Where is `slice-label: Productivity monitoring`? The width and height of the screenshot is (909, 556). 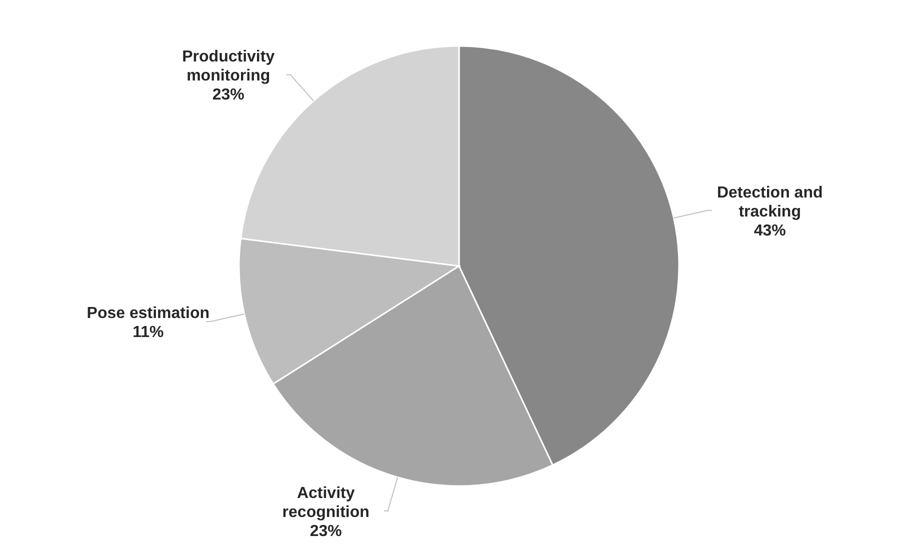
slice-label: Productivity monitoring is located at coordinates (228, 66).